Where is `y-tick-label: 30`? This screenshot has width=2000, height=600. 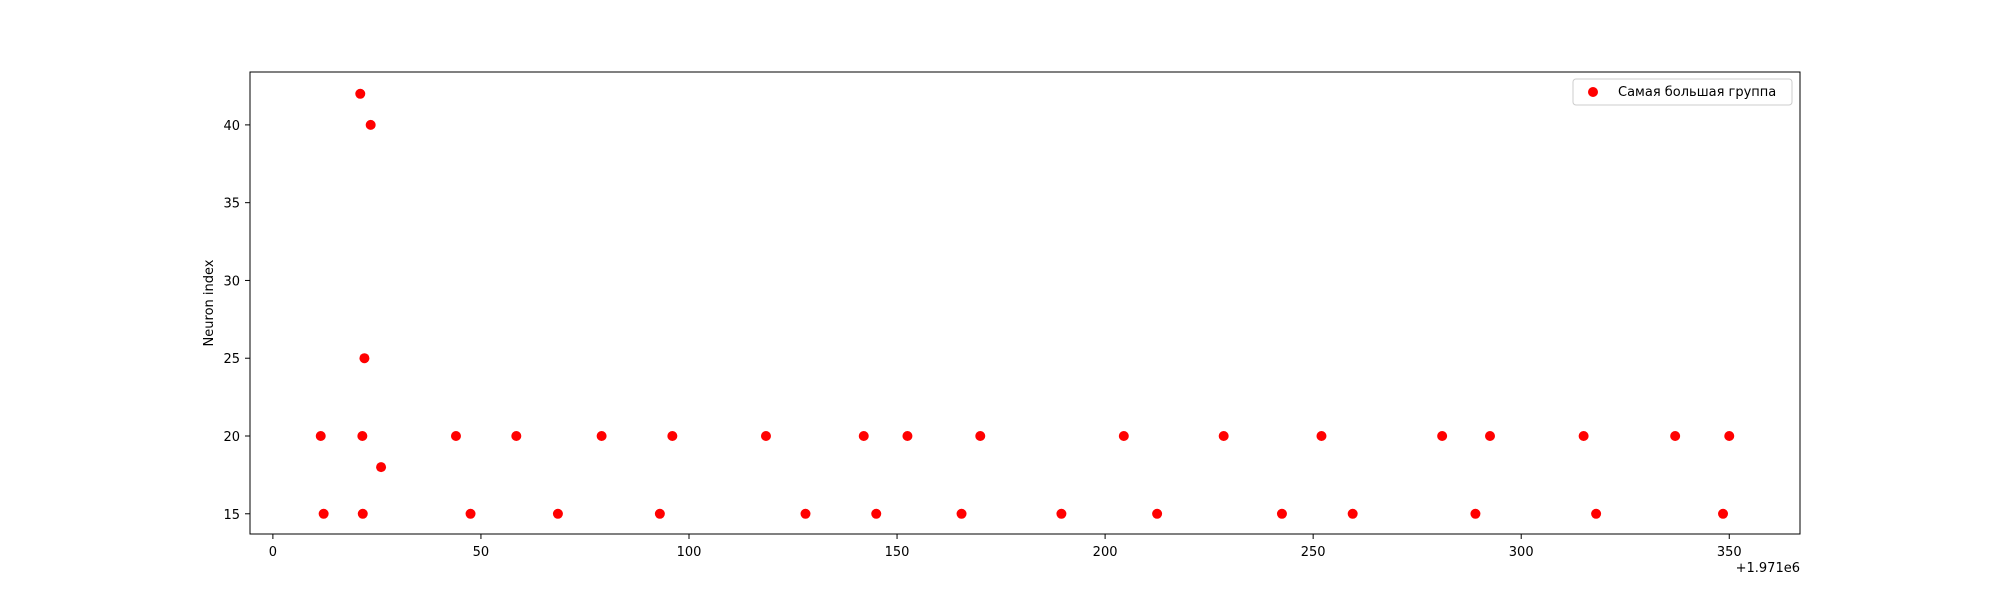
y-tick-label: 30 is located at coordinates (231, 281).